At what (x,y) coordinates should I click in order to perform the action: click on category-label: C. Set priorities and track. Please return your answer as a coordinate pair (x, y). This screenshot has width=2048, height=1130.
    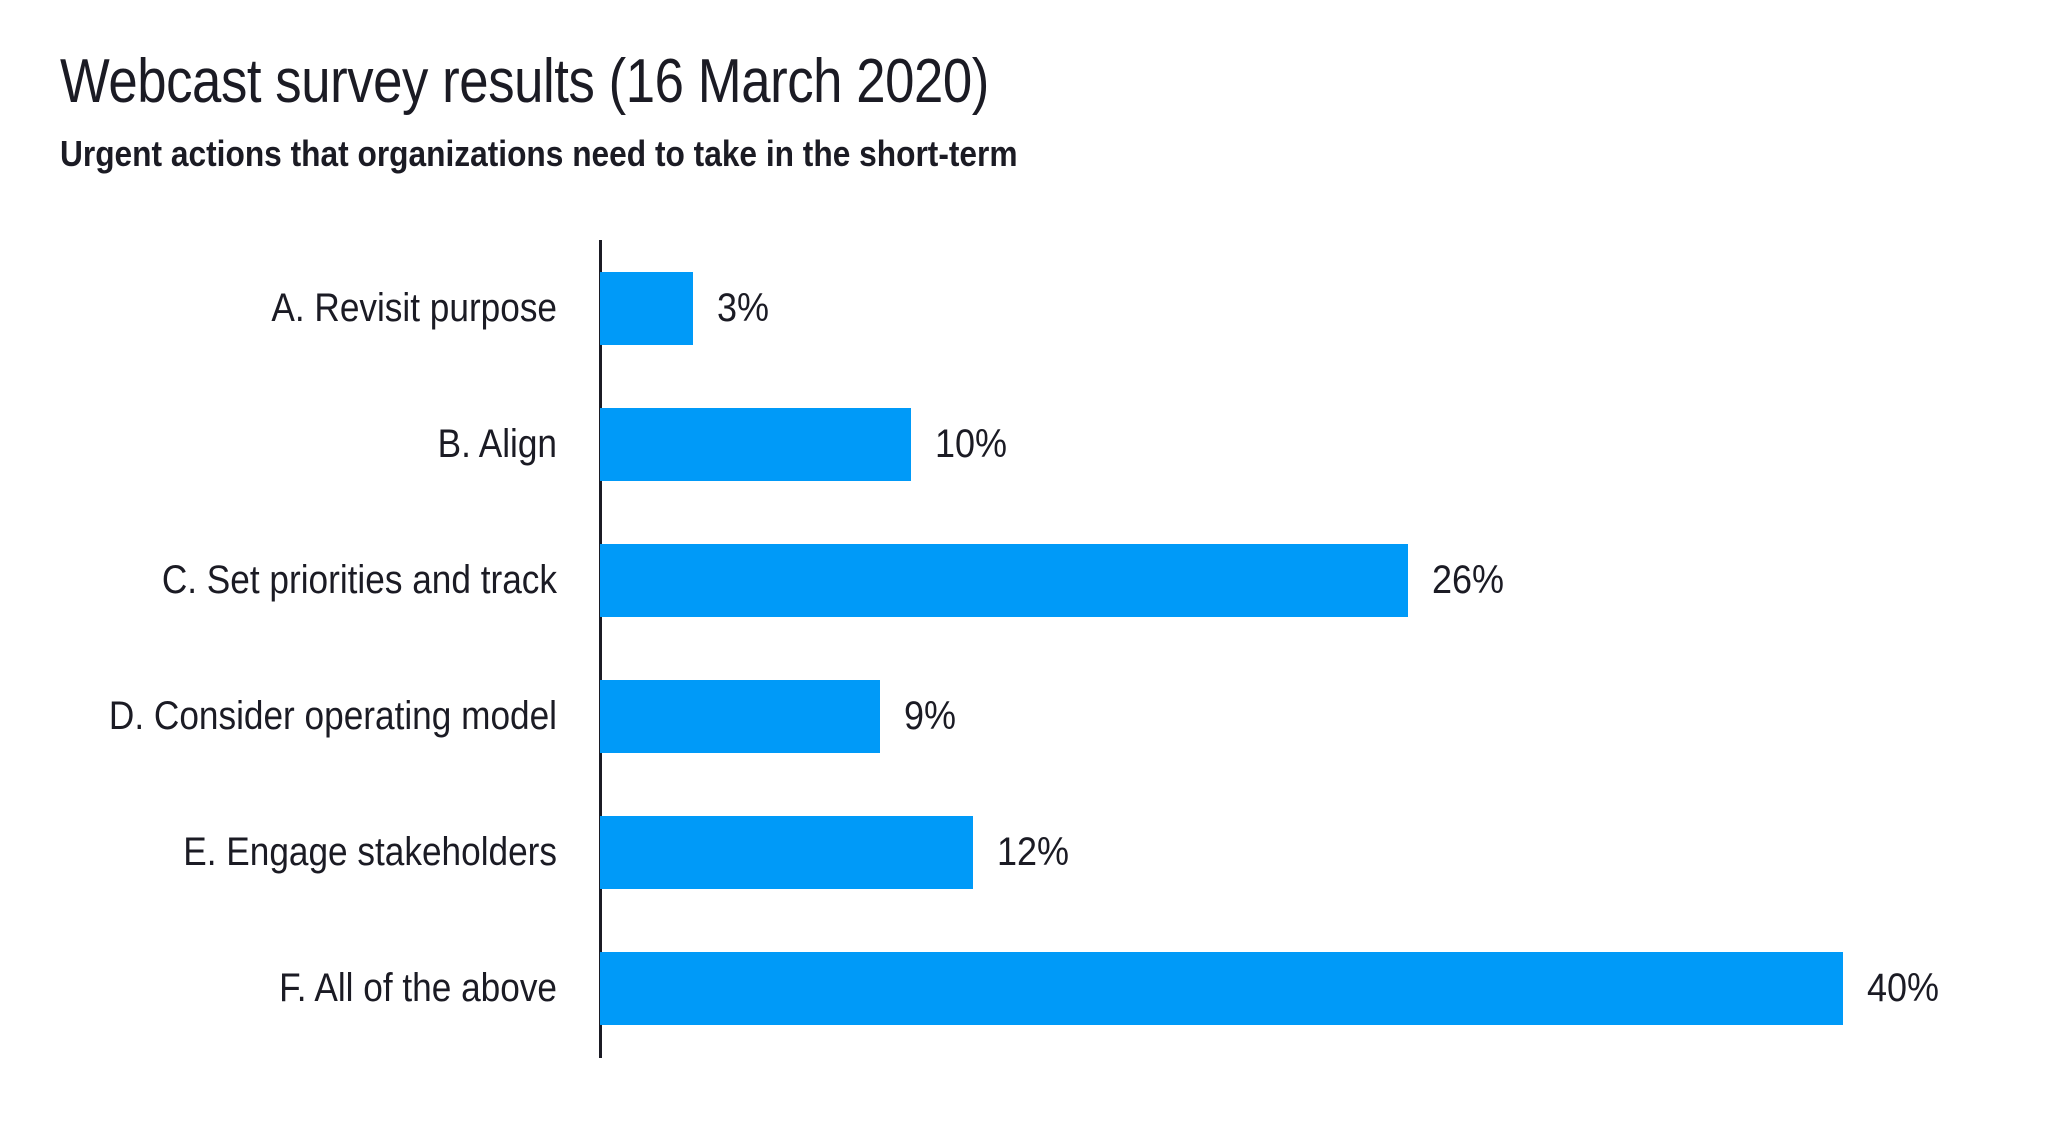
    Looking at the image, I should click on (359, 579).